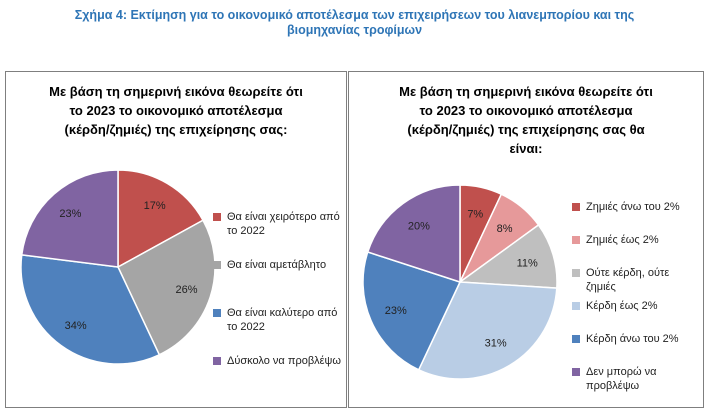 This screenshot has height=410, width=709. I want to click on legend-label: Ούτε κέρδη, ούτε ζημιές, so click(628, 280).